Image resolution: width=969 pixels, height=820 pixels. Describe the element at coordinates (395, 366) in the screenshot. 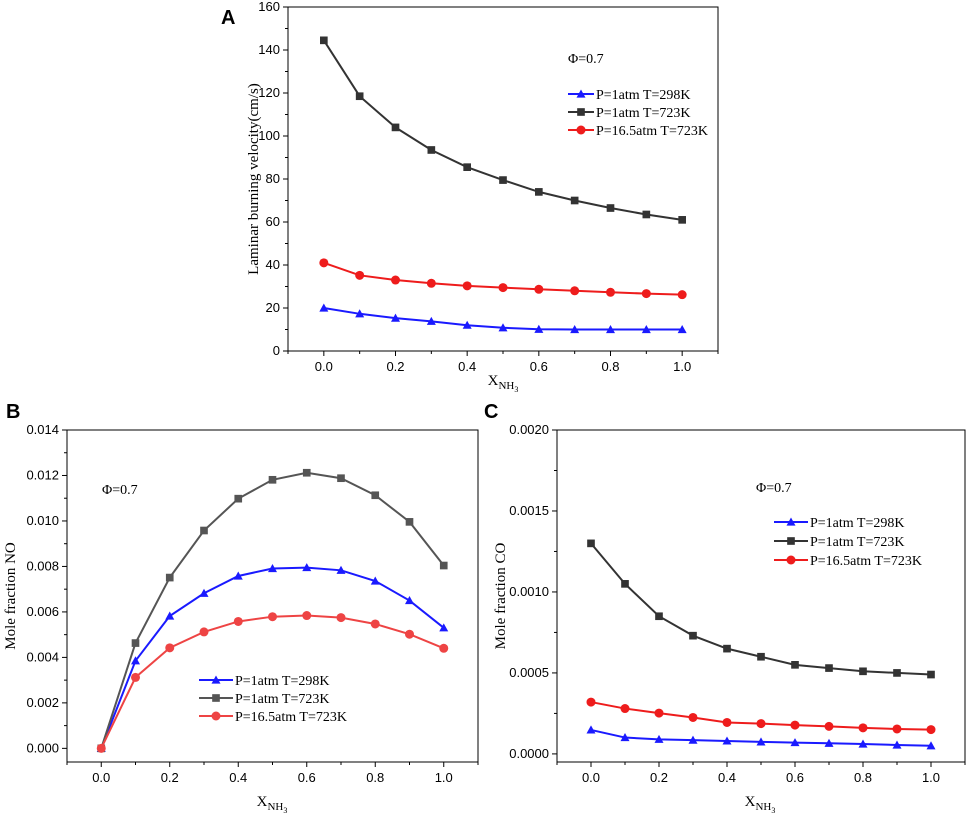

I see `panel-a-xtick-label: 0.2` at that location.